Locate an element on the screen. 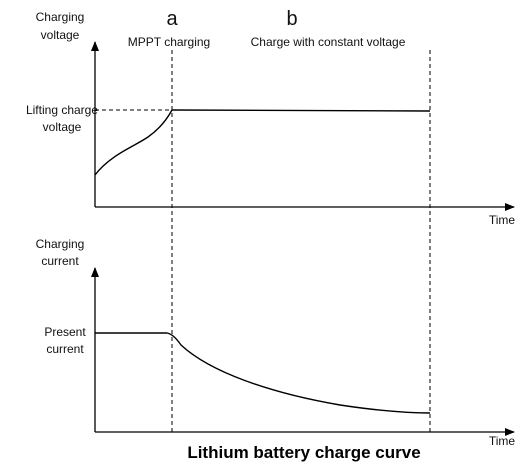 The image size is (528, 467). present-current-label-line1: Present is located at coordinates (65, 332).